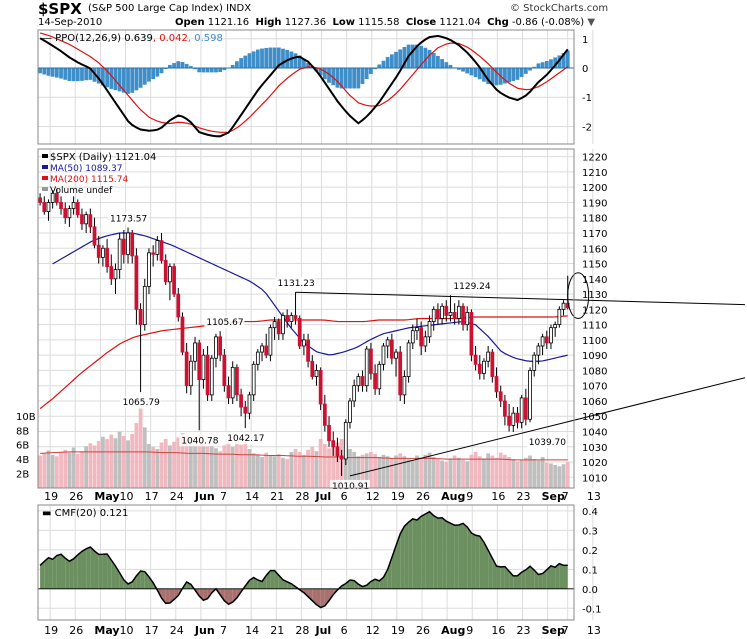  What do you see at coordinates (565, 630) in the screenshot?
I see `x-tick-label: 7` at bounding box center [565, 630].